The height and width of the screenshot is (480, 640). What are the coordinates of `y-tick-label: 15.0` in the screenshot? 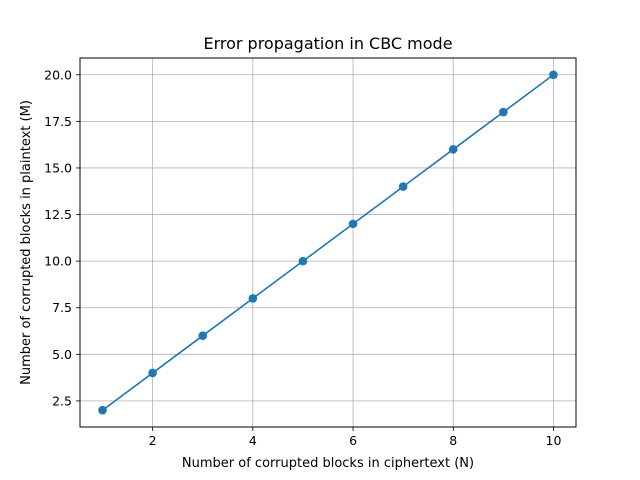 It's located at (58, 167).